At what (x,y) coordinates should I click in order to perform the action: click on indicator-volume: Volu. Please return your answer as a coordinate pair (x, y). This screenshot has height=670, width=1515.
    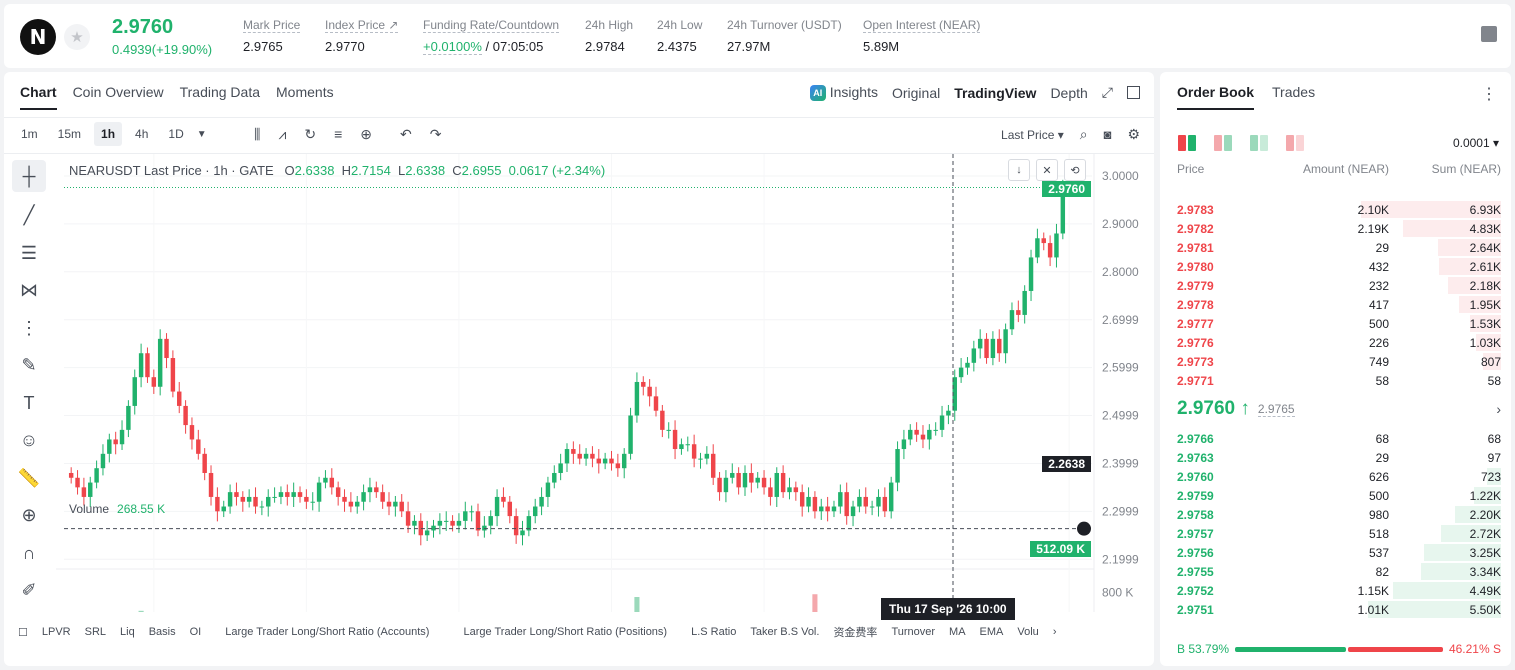
    Looking at the image, I should click on (1028, 632).